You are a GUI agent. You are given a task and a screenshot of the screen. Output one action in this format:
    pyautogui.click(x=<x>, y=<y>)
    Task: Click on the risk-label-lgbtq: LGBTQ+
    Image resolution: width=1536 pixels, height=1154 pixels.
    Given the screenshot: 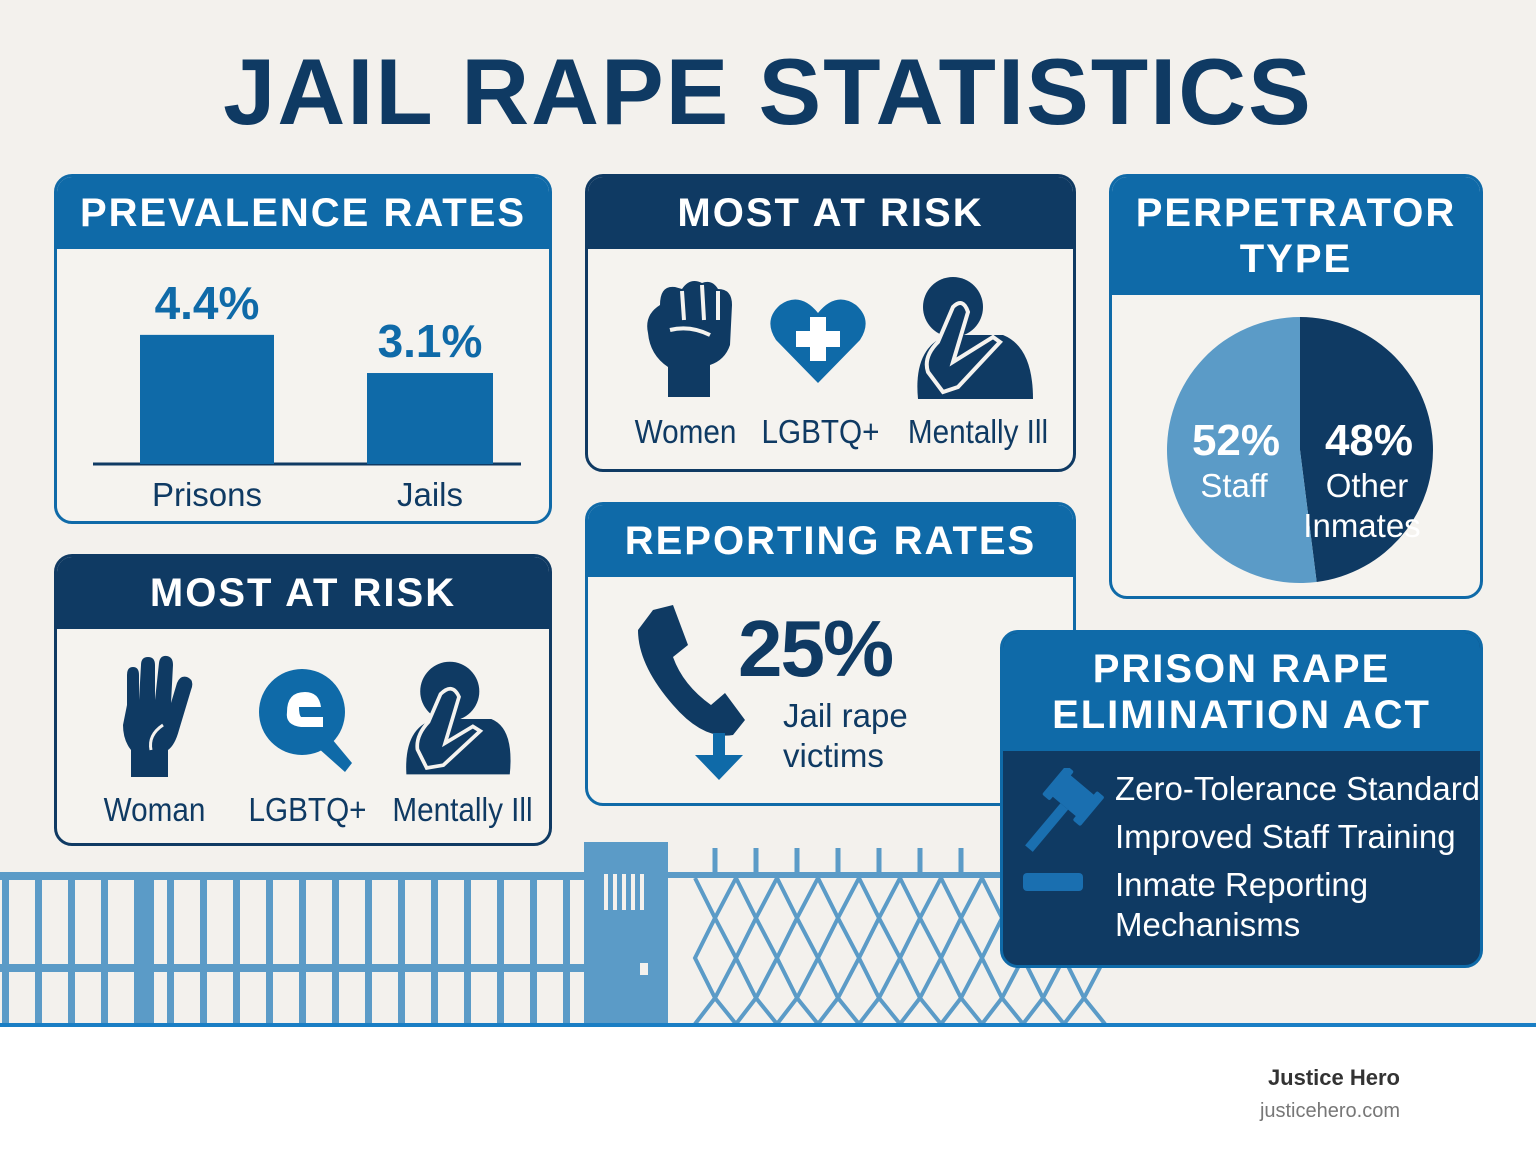 What is the action you would take?
    pyautogui.click(x=820, y=431)
    